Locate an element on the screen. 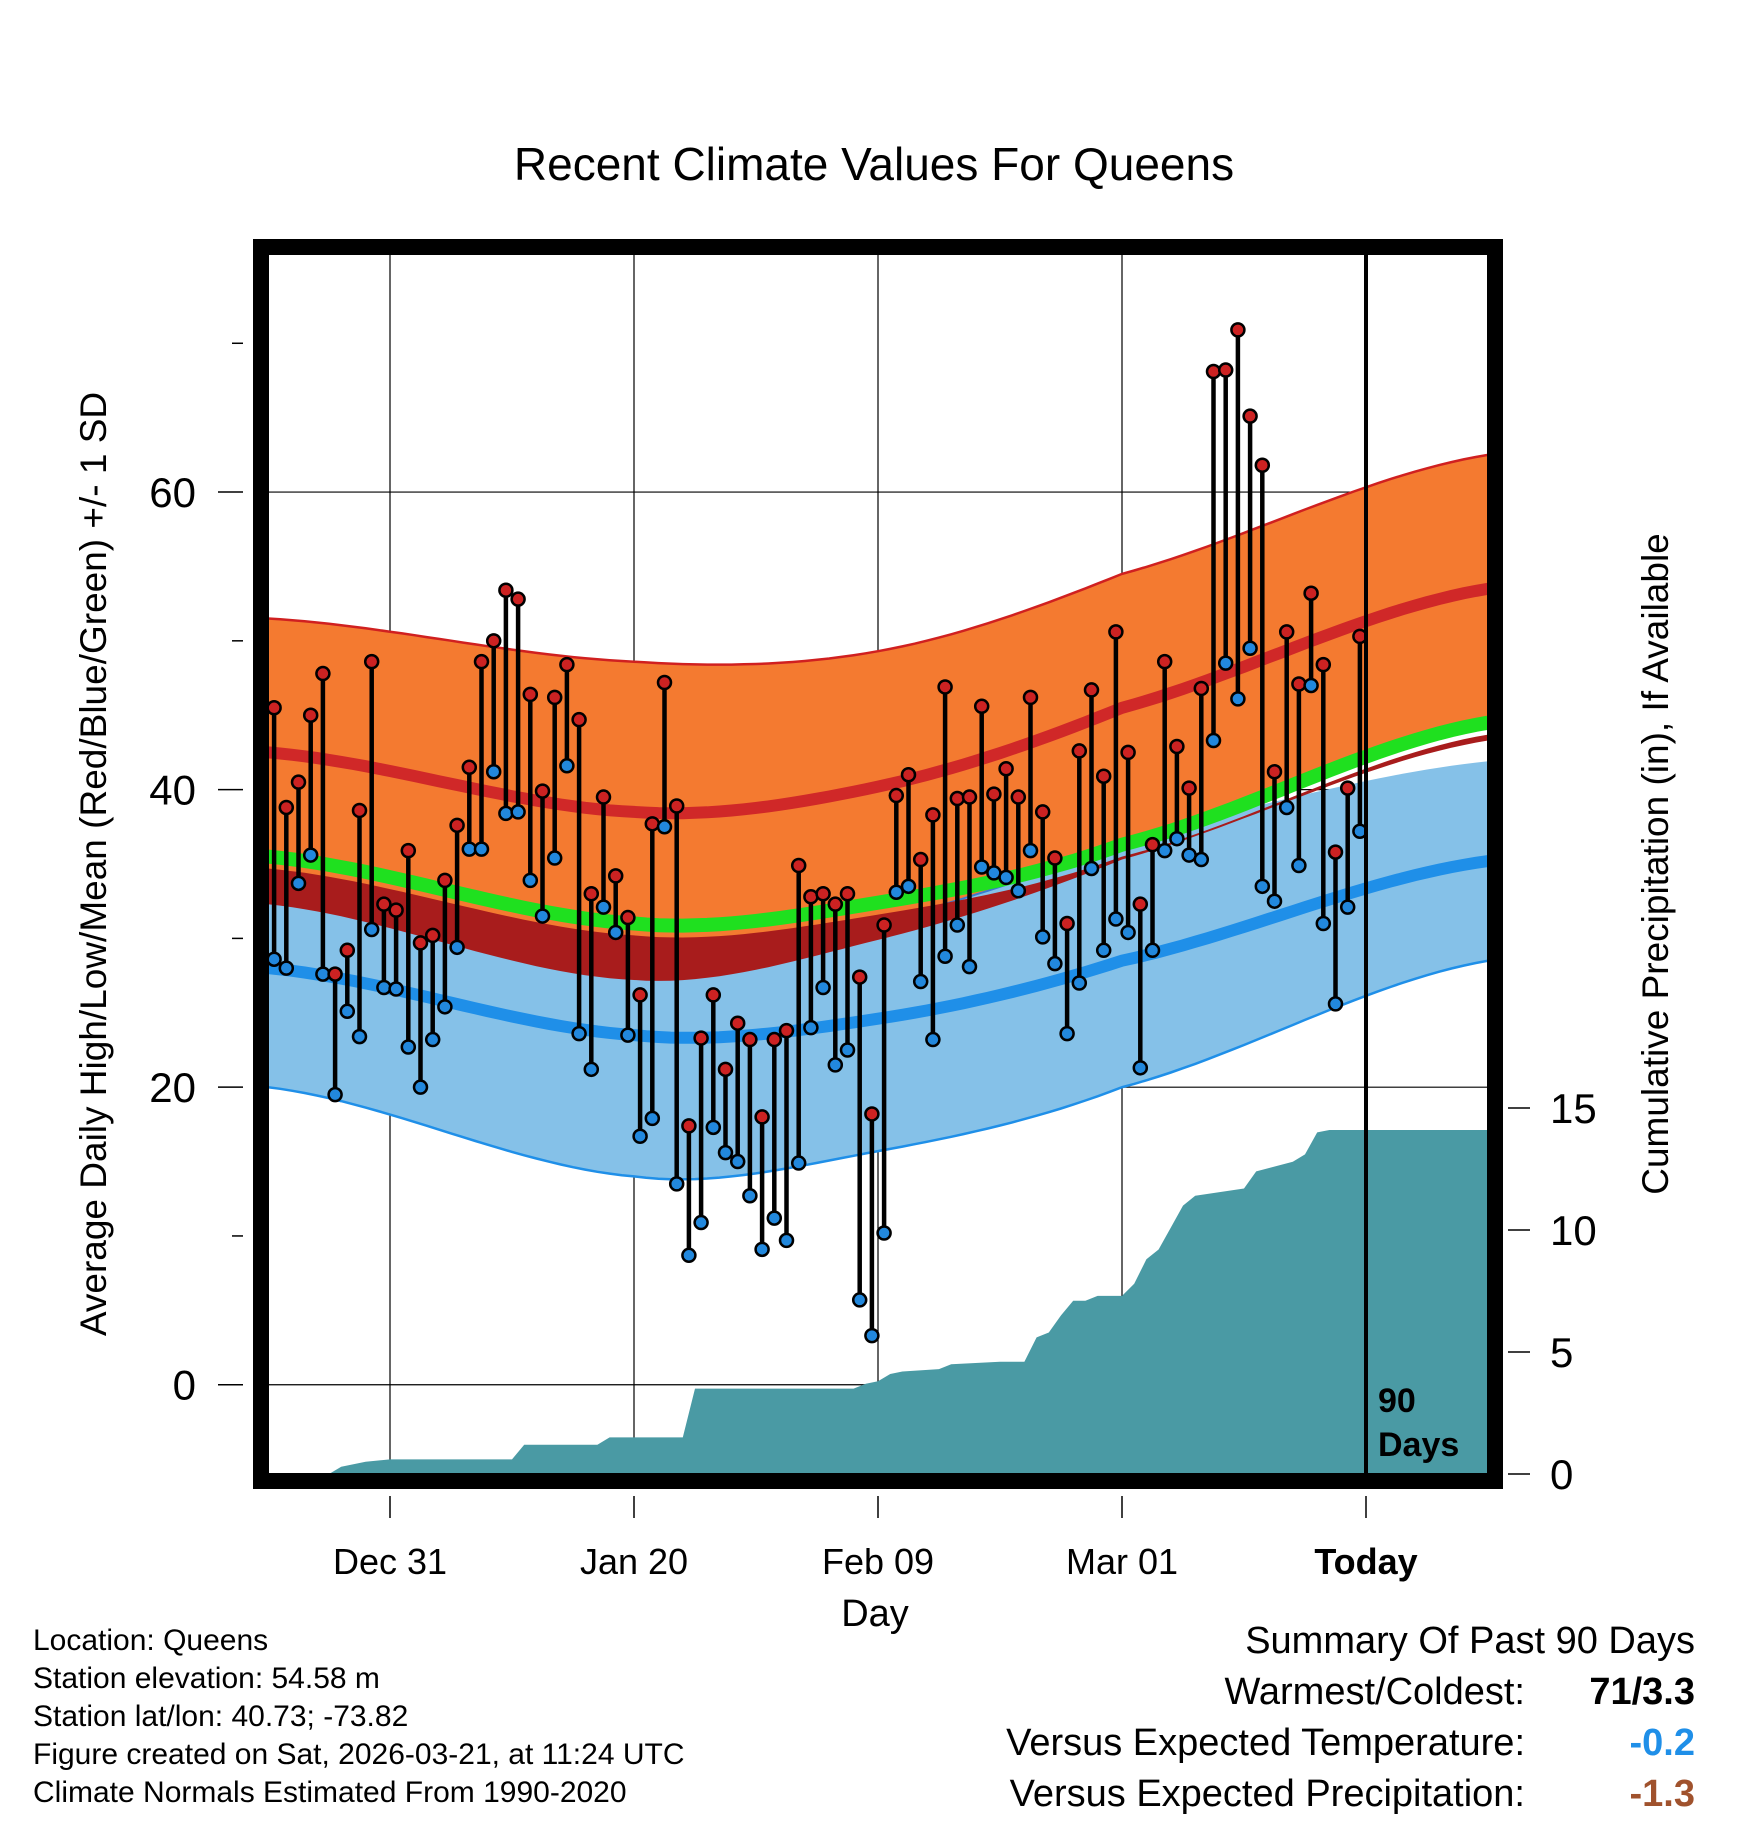  y2-tick-label-1: 5 is located at coordinates (1561, 1352).